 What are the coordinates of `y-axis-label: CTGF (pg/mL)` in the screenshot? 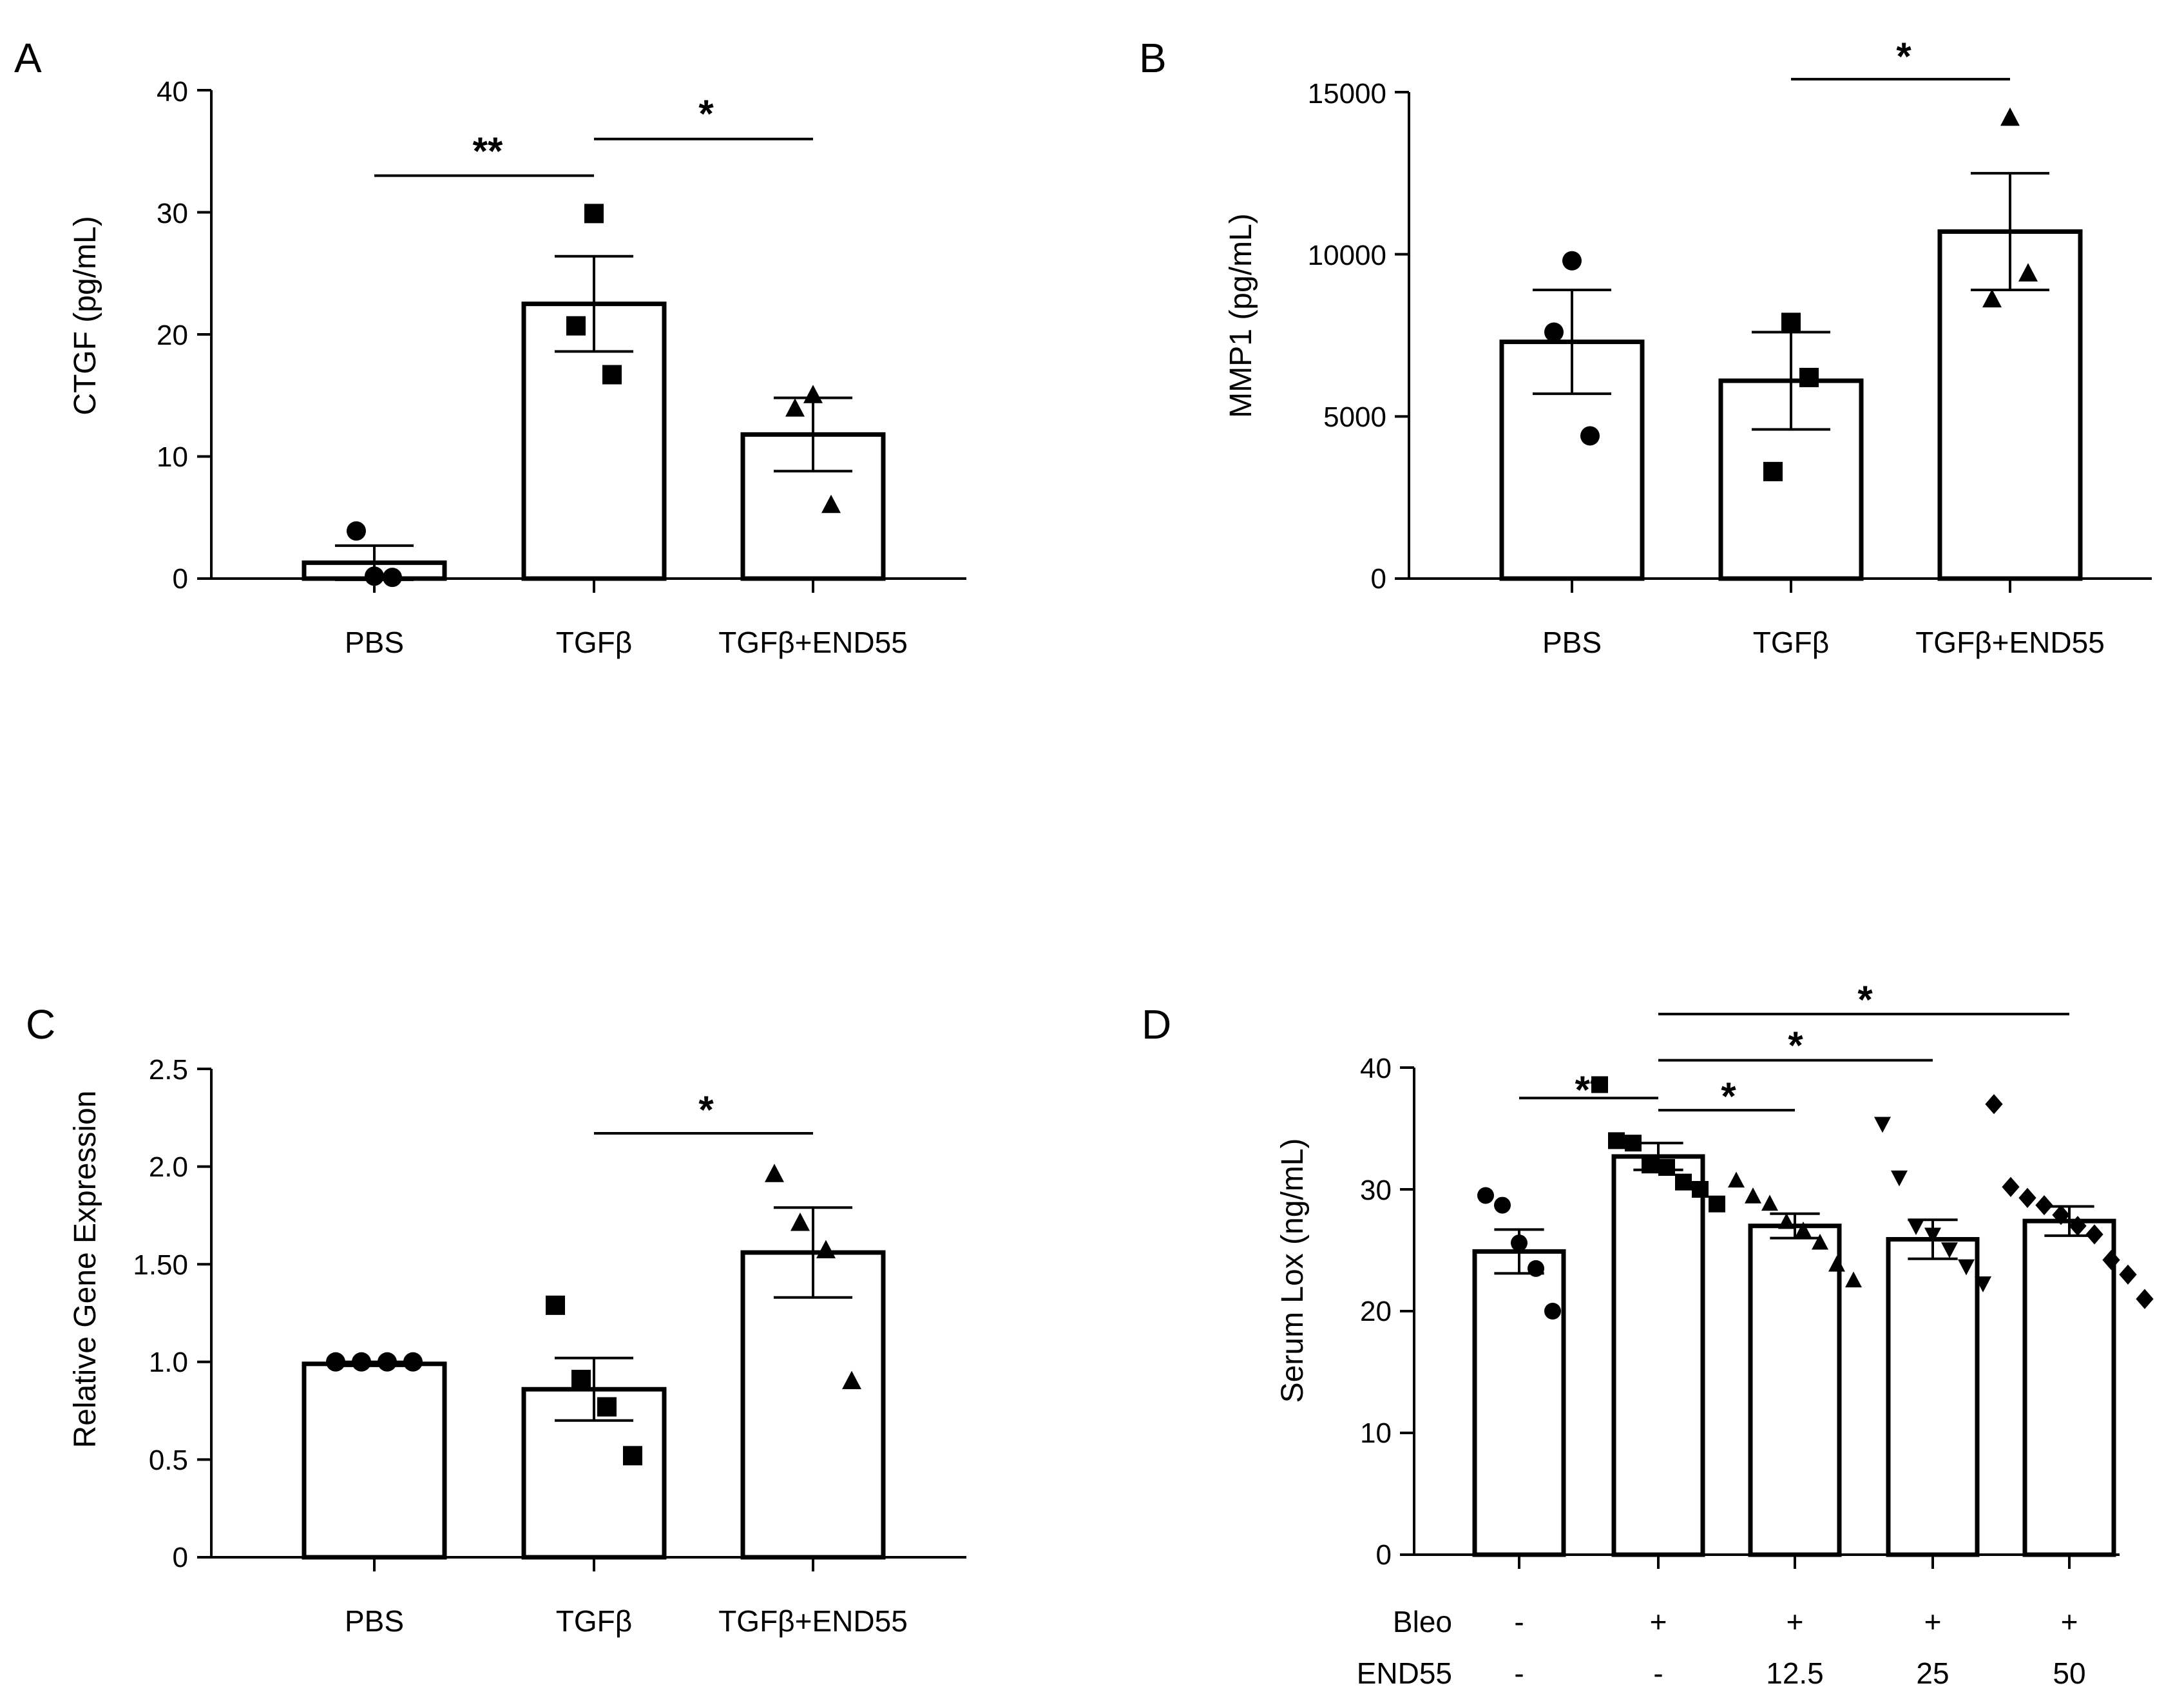 It's located at (85, 315).